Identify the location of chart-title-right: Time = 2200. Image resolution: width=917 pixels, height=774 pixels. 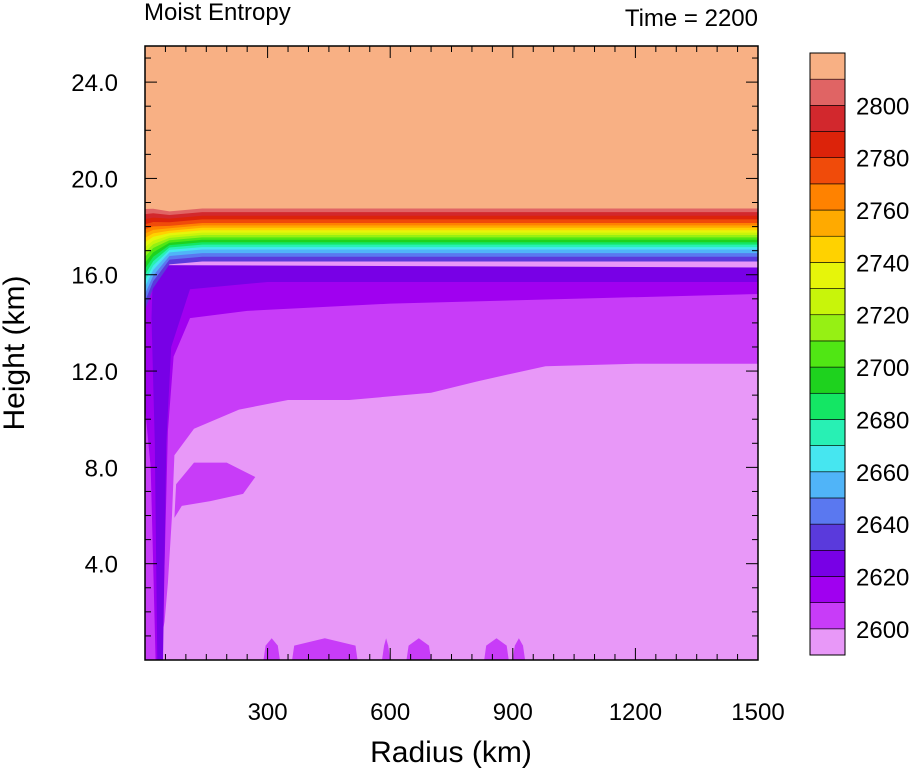
(691, 18).